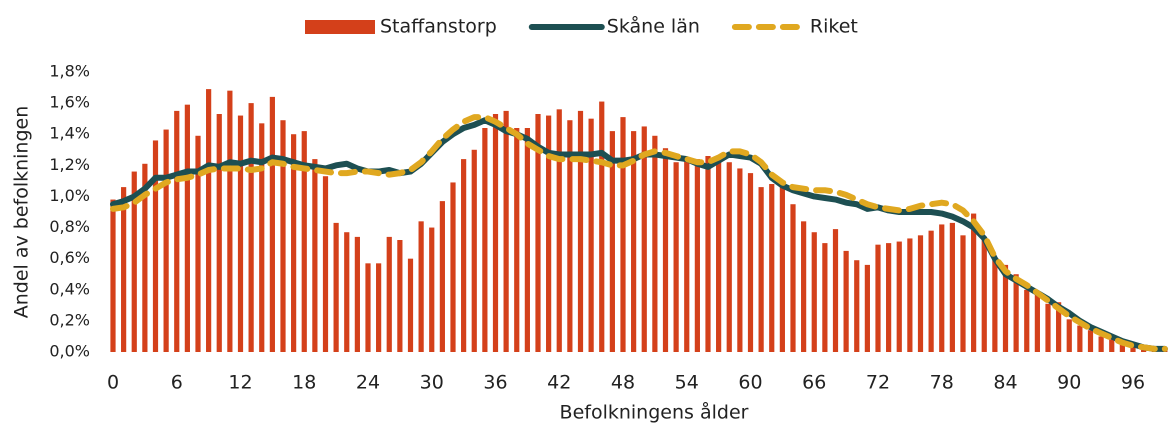 This screenshot has height=430, width=1168. What do you see at coordinates (687, 383) in the screenshot?
I see `x-tick-label: 54` at bounding box center [687, 383].